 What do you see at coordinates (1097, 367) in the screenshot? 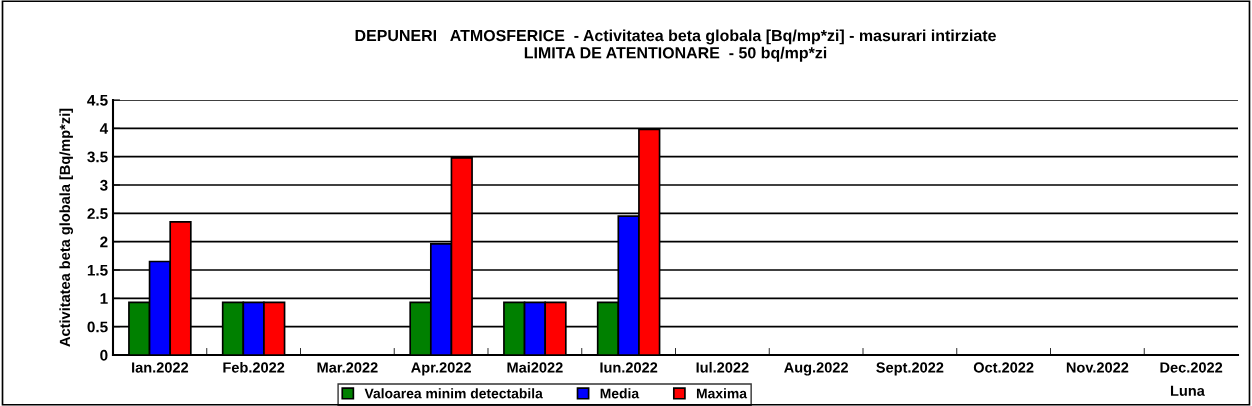
I see `x-tick-label: Nov.2022` at bounding box center [1097, 367].